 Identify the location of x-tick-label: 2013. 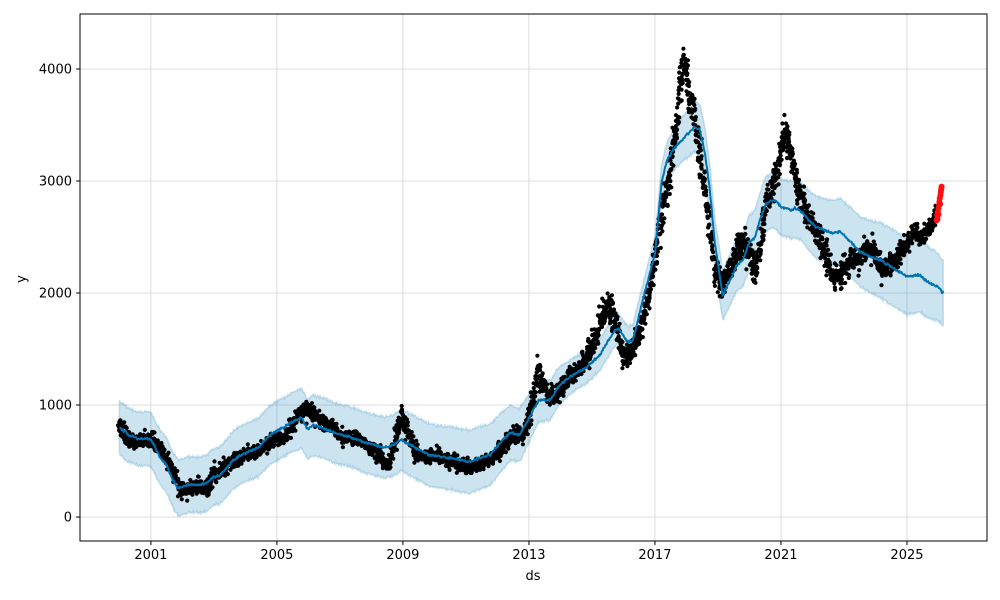
(528, 555).